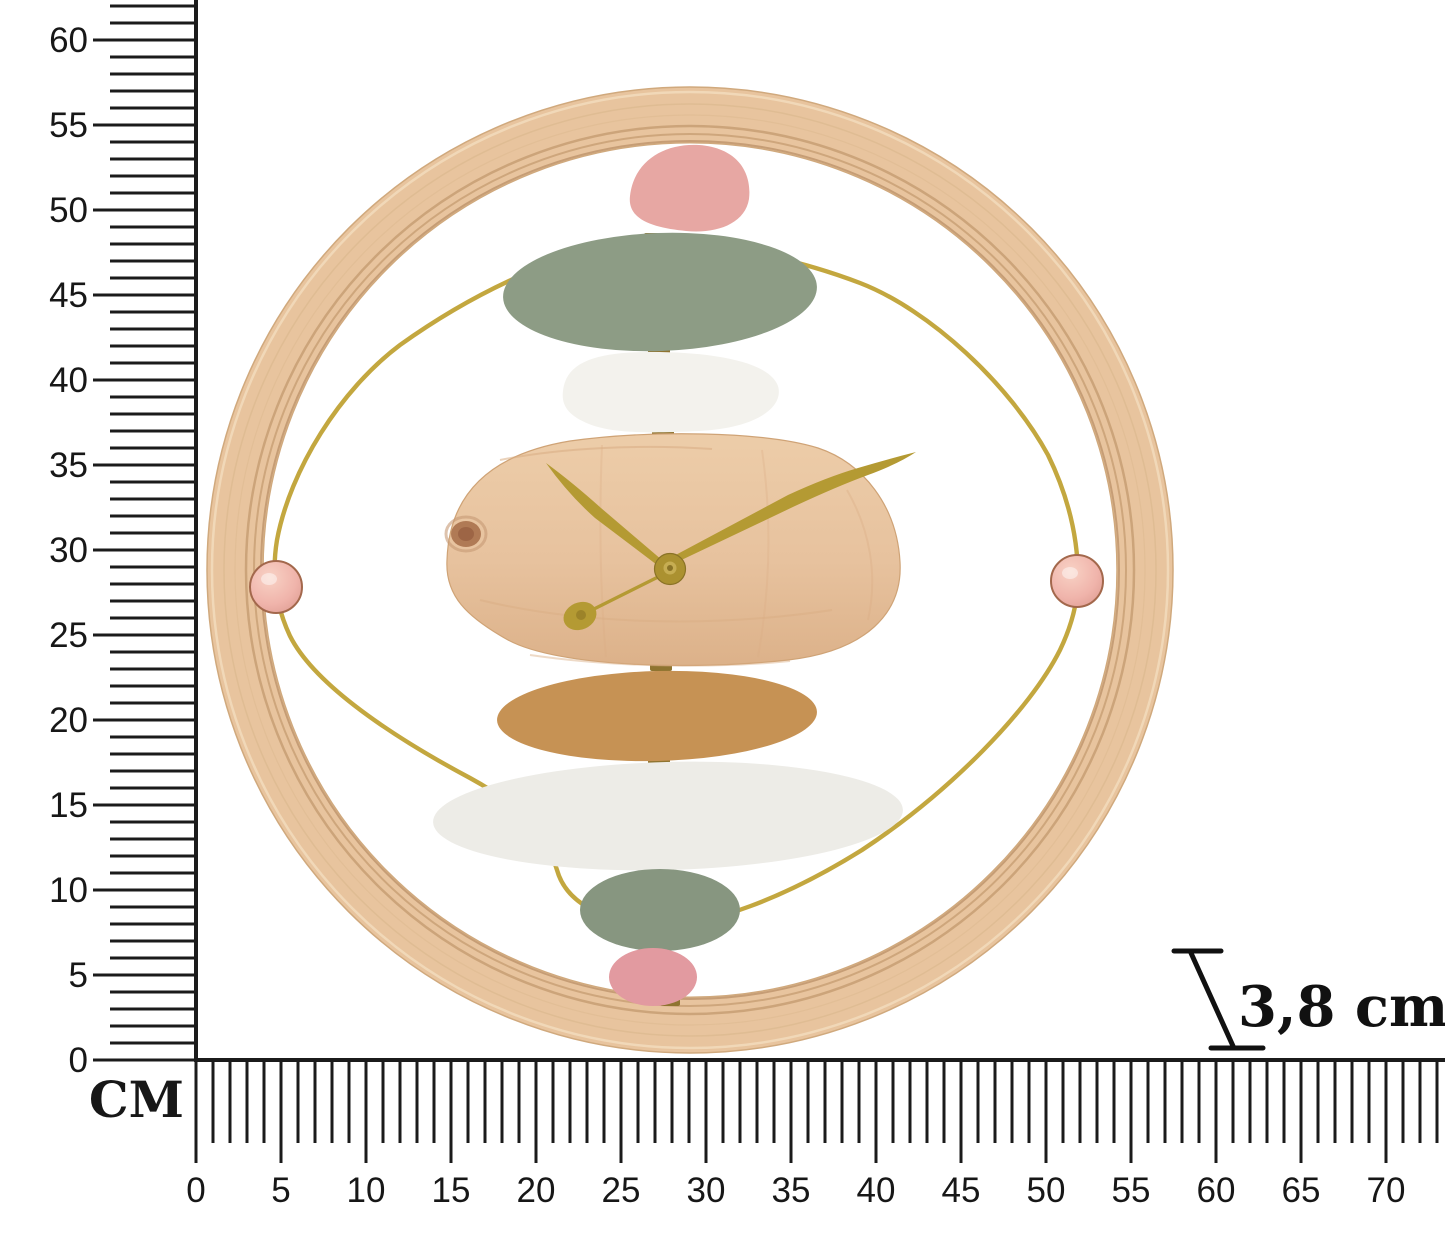 The height and width of the screenshot is (1247, 1445). Describe the element at coordinates (816, 1111) in the screenshot. I see `horizontal-ruler-ticks` at that location.